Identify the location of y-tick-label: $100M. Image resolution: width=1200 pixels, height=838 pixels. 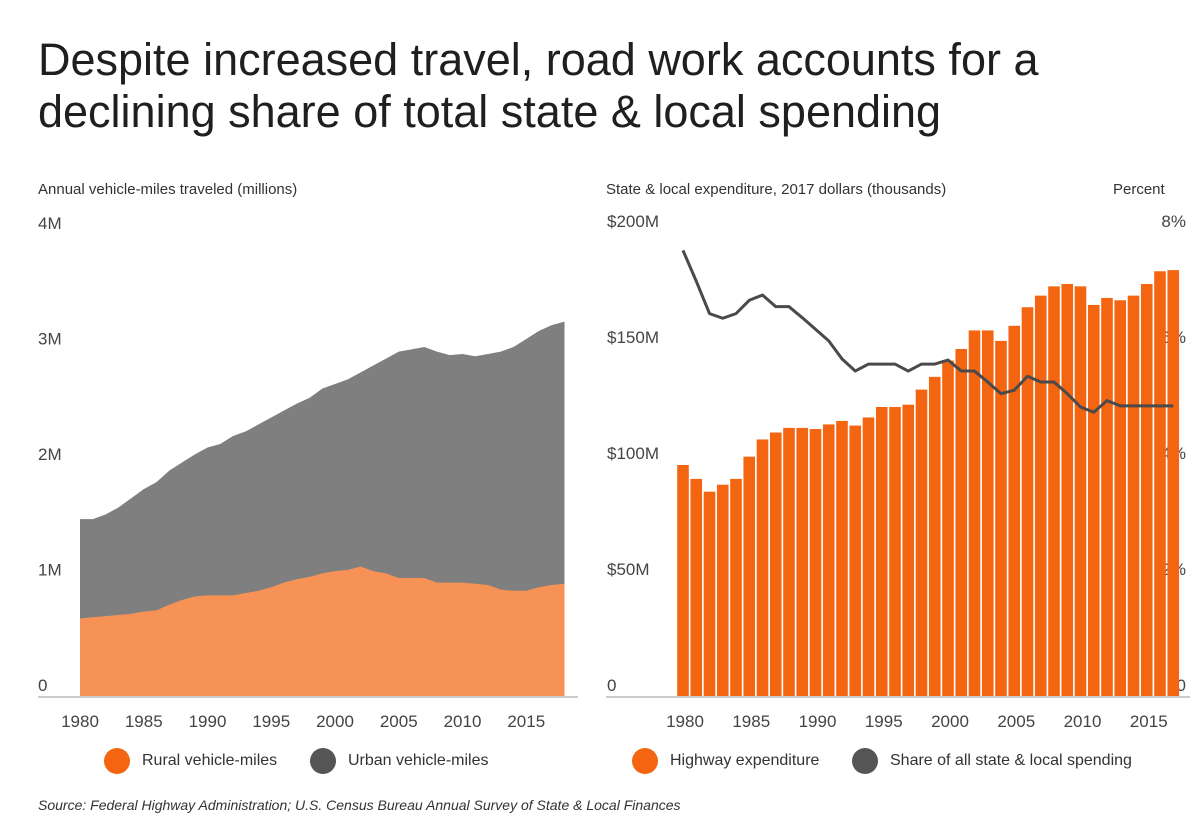
(633, 453).